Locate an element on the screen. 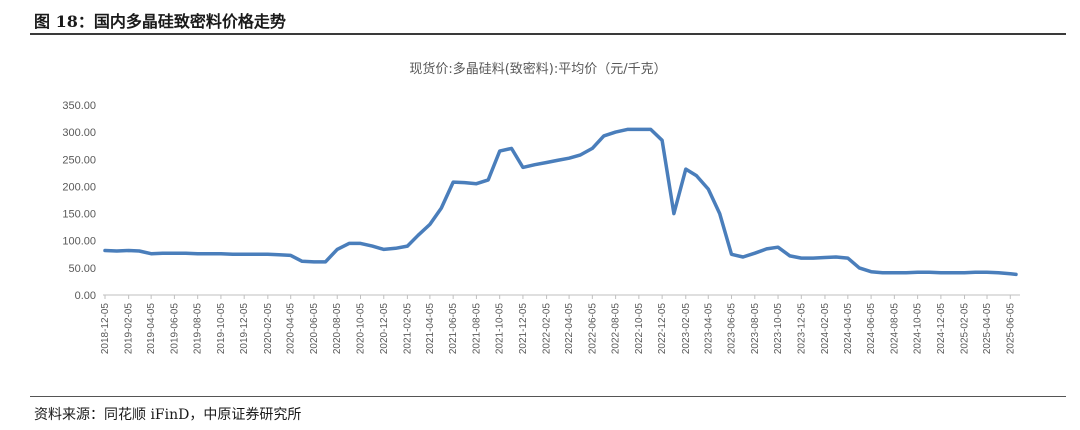 This screenshot has width=1080, height=430. y-tick-label: 200.00 is located at coordinates (79, 187).